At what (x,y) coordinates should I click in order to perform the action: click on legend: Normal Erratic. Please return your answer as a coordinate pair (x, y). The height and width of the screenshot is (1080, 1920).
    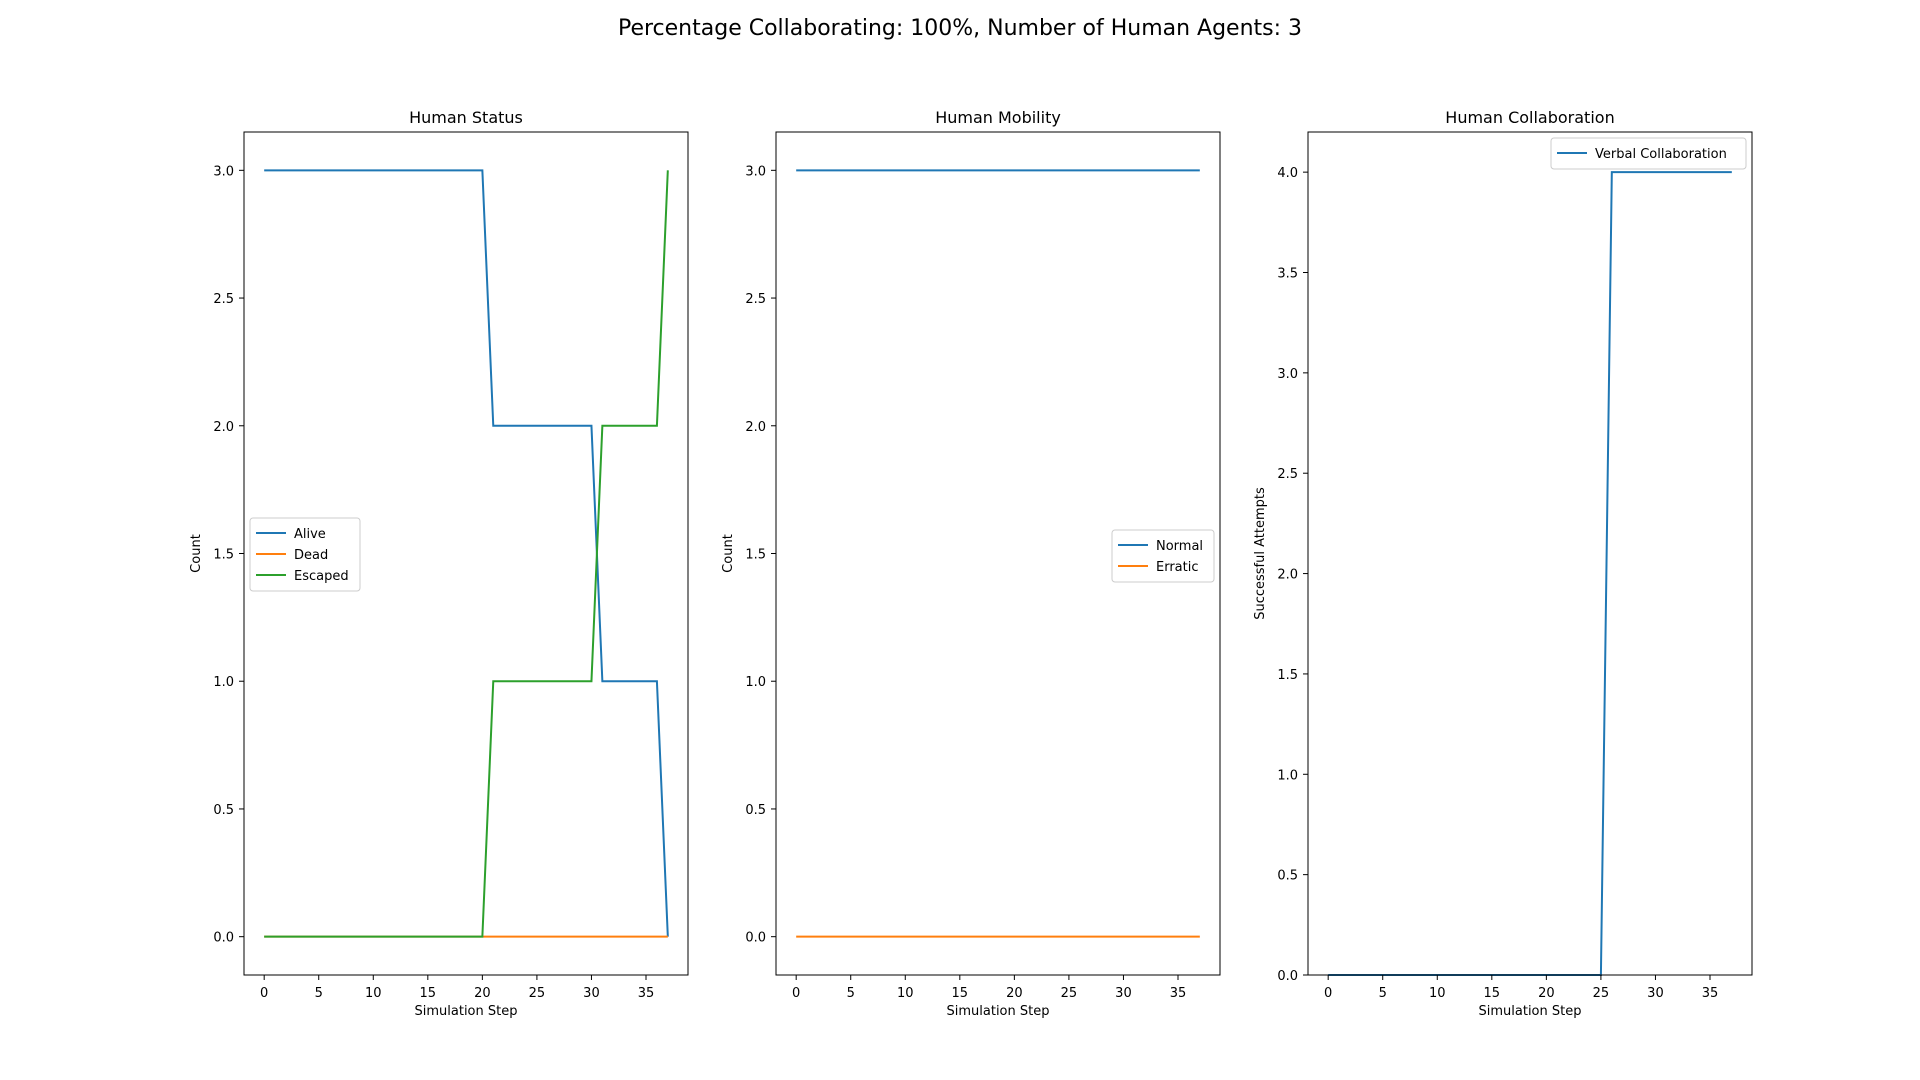
    Looking at the image, I should click on (1163, 556).